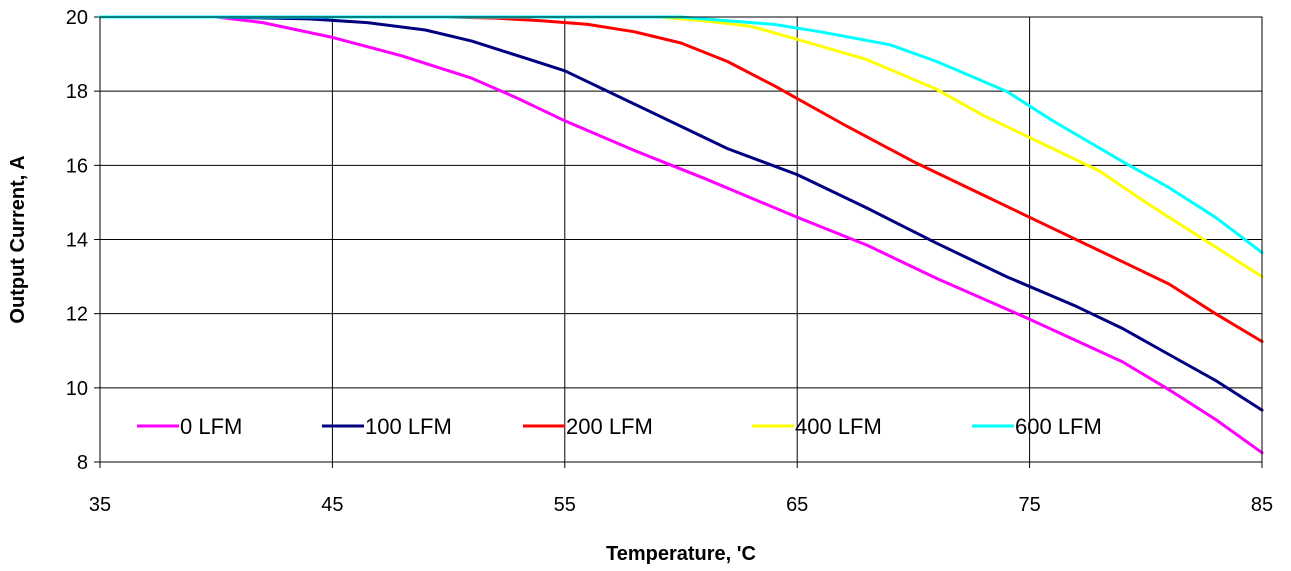  I want to click on legend-label-4: 600 LFM, so click(1058, 426).